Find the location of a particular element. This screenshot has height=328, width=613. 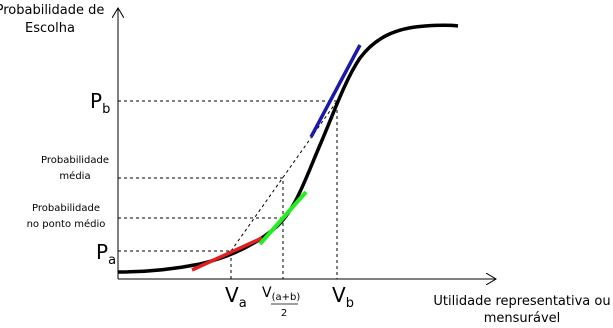

tangent-a is located at coordinates (227, 254).